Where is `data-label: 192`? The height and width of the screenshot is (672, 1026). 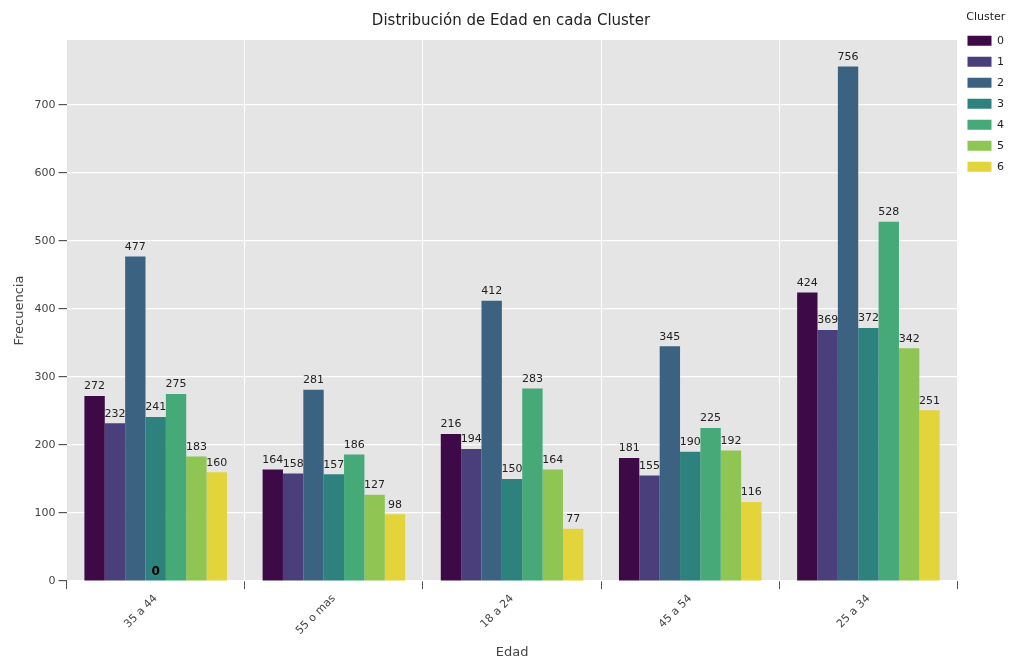
data-label: 192 is located at coordinates (731, 440).